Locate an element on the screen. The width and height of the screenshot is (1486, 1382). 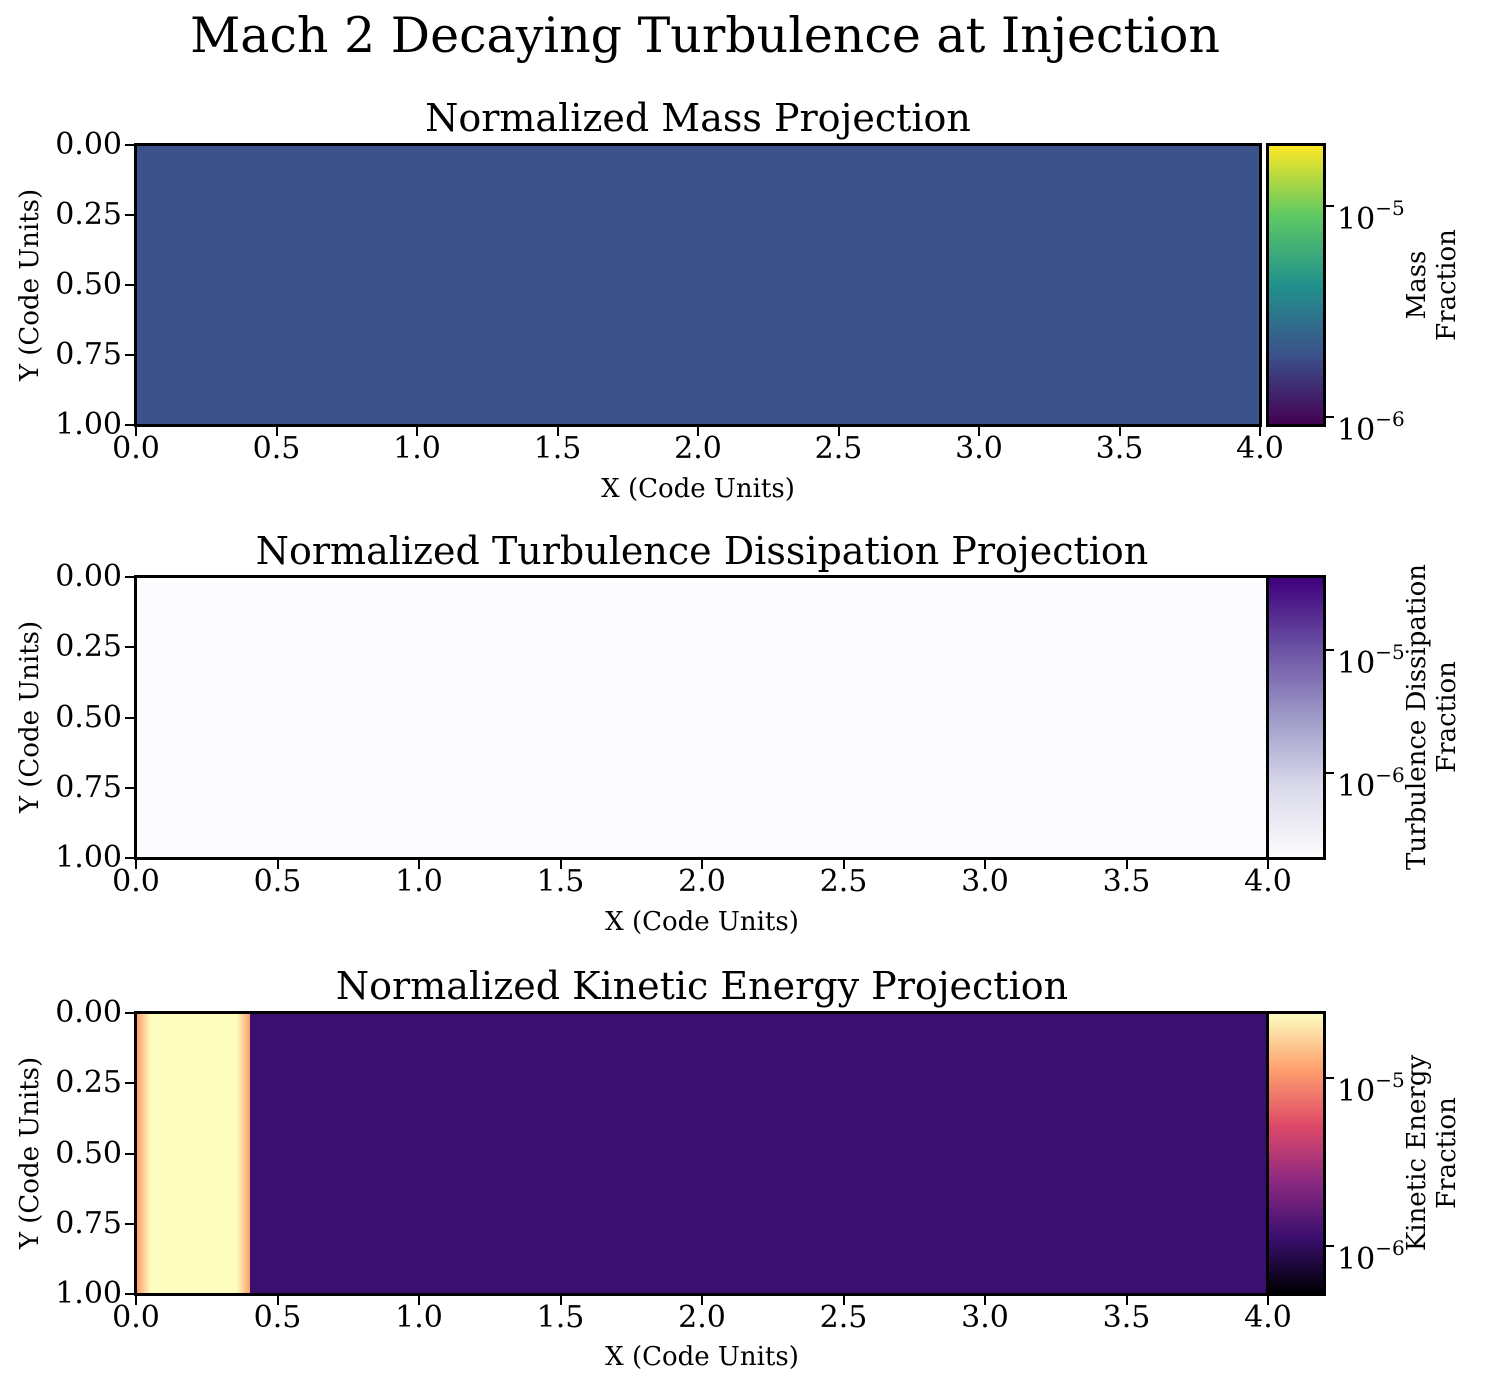
colorbar-label-mass: Mass Fraction is located at coordinates (1432, 285).